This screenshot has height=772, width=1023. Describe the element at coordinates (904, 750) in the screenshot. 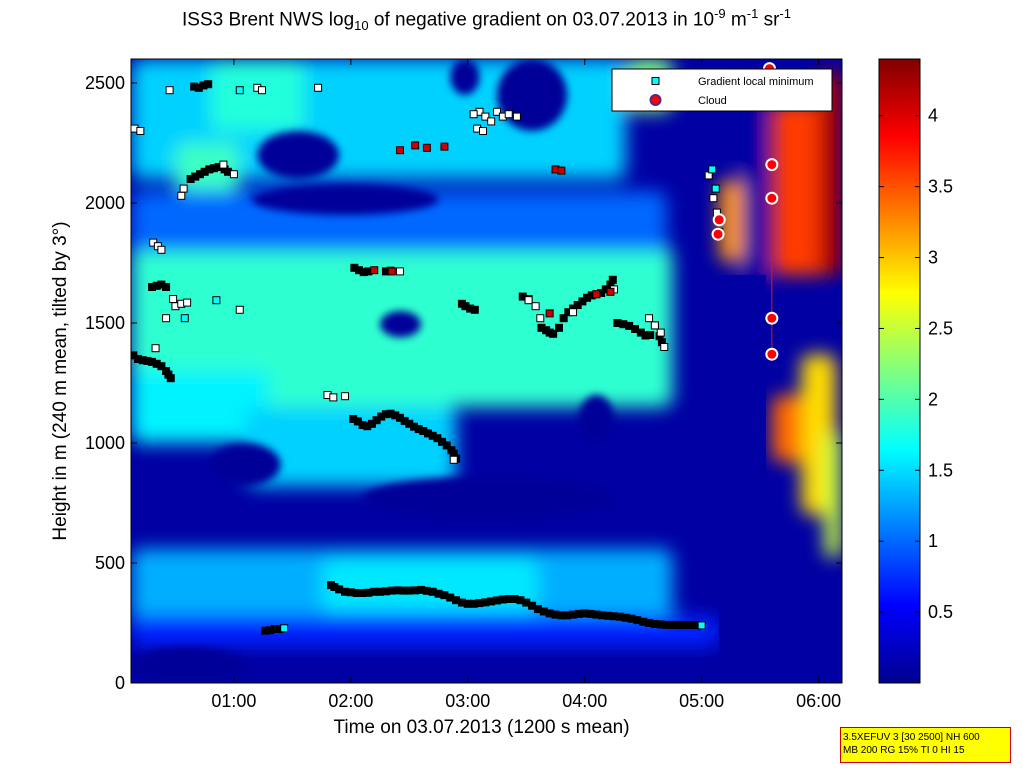

I see `parameter-line-2: MB 200 RG 15% TI 0 HI 15` at that location.